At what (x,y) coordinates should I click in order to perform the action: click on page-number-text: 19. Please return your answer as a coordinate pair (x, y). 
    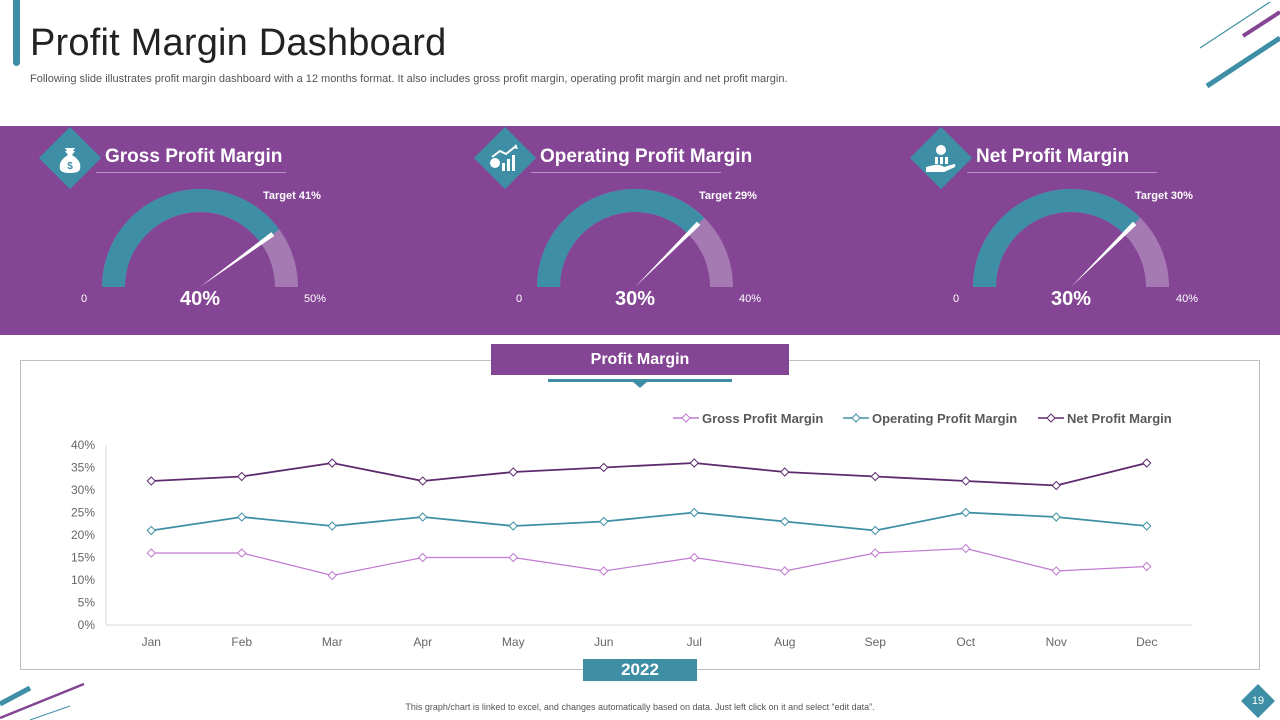
    Looking at the image, I should click on (1258, 701).